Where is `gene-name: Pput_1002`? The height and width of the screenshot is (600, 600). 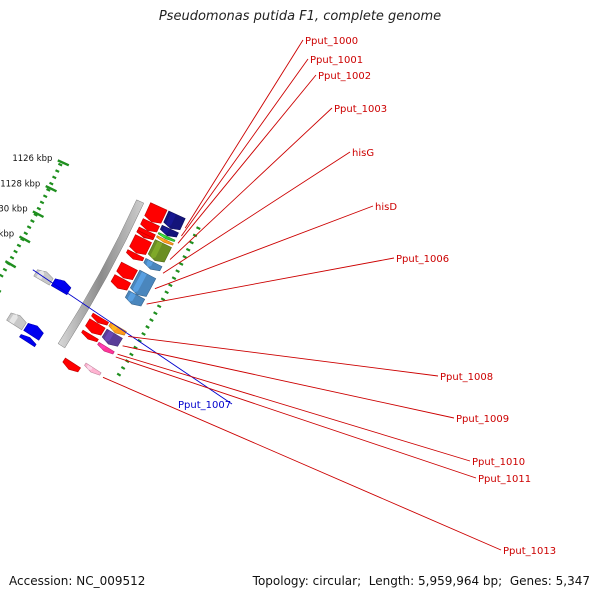 gene-name: Pput_1002 is located at coordinates (344, 76).